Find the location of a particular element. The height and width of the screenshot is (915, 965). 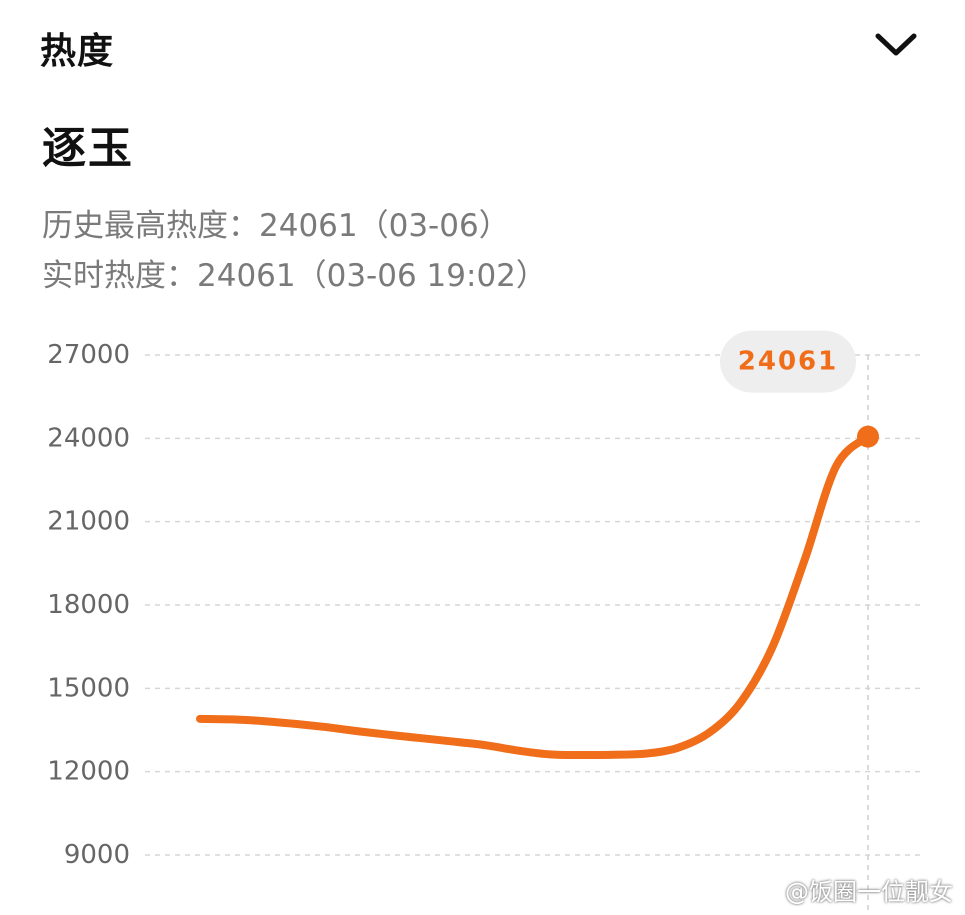

series-end-point is located at coordinates (868, 436).